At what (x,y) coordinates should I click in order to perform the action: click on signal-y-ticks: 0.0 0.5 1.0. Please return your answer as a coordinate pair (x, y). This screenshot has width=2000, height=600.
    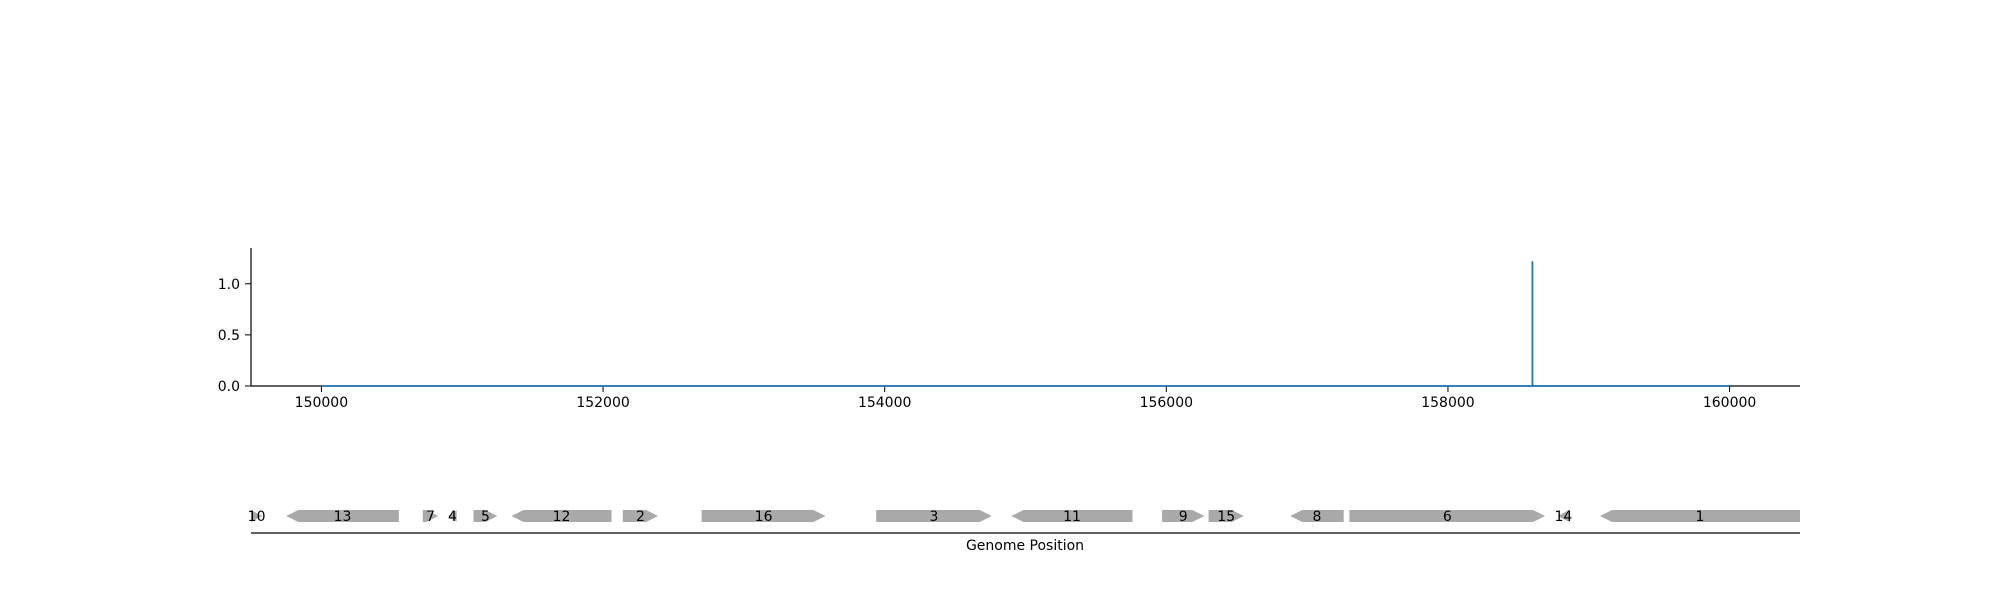
    Looking at the image, I should click on (234, 336).